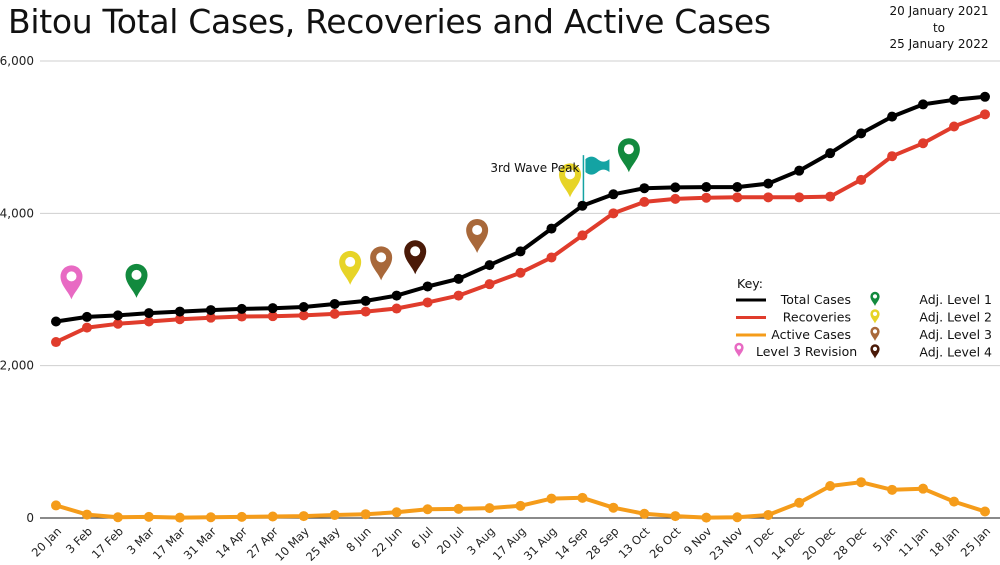  I want to click on x-tick-label: 18 Jan, so click(944, 541).